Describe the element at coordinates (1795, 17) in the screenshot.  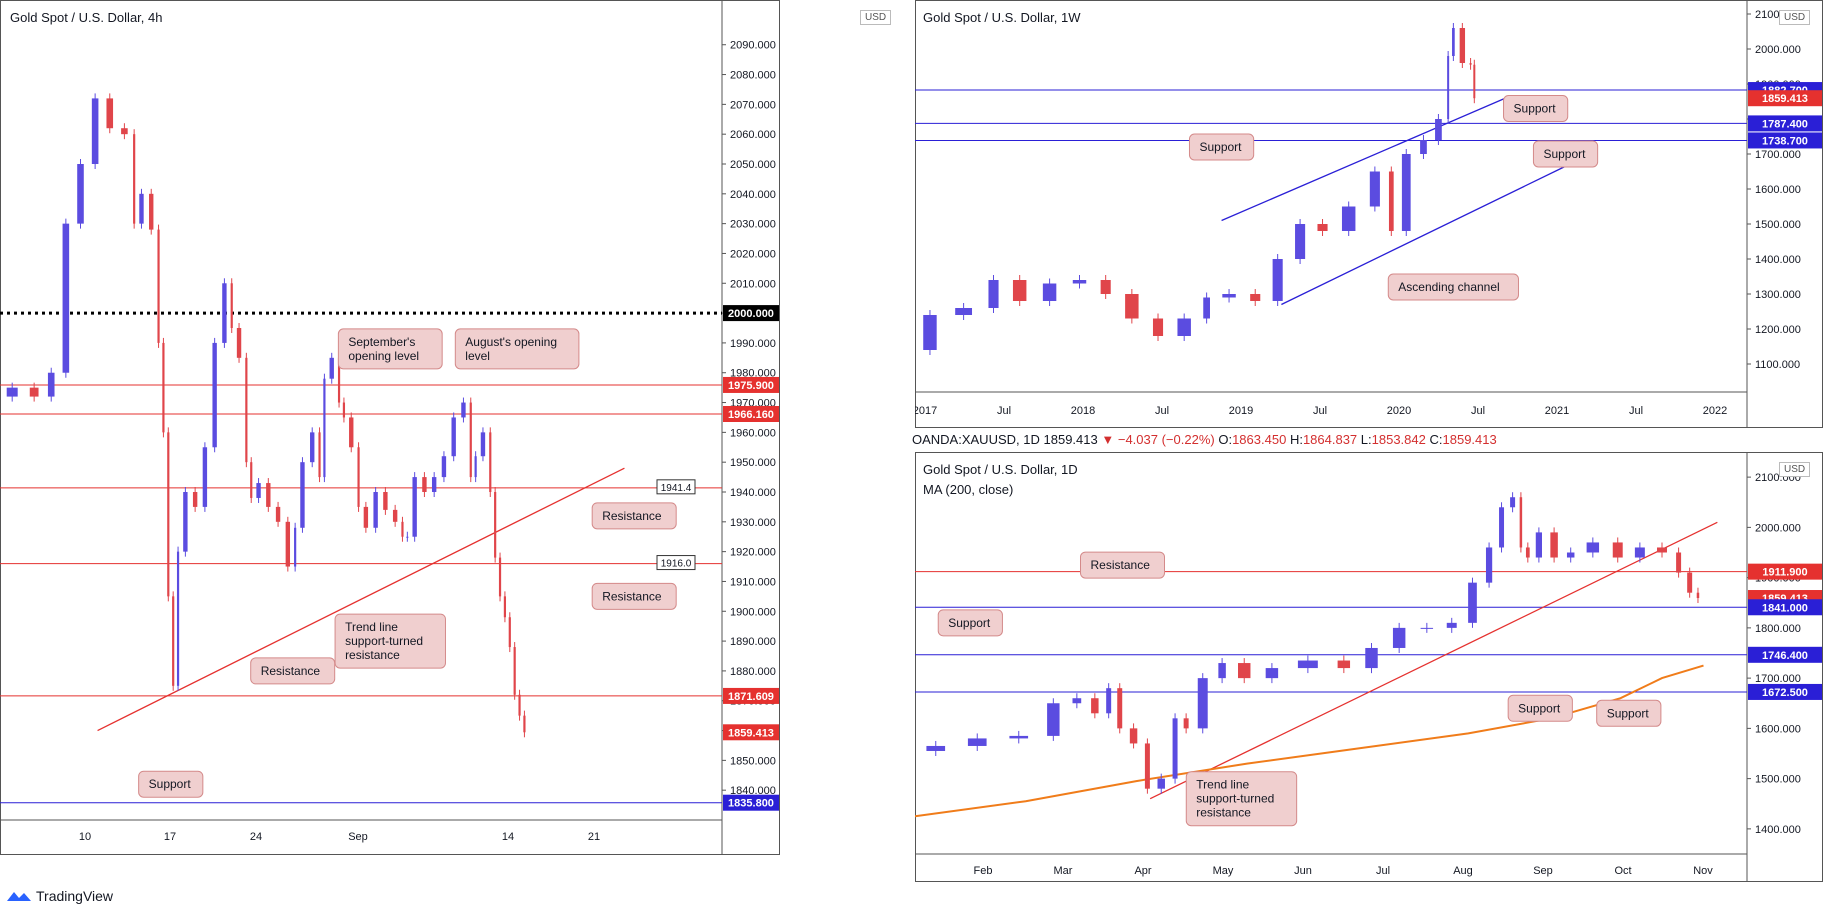
I see `currency-badge-1w: USD` at that location.